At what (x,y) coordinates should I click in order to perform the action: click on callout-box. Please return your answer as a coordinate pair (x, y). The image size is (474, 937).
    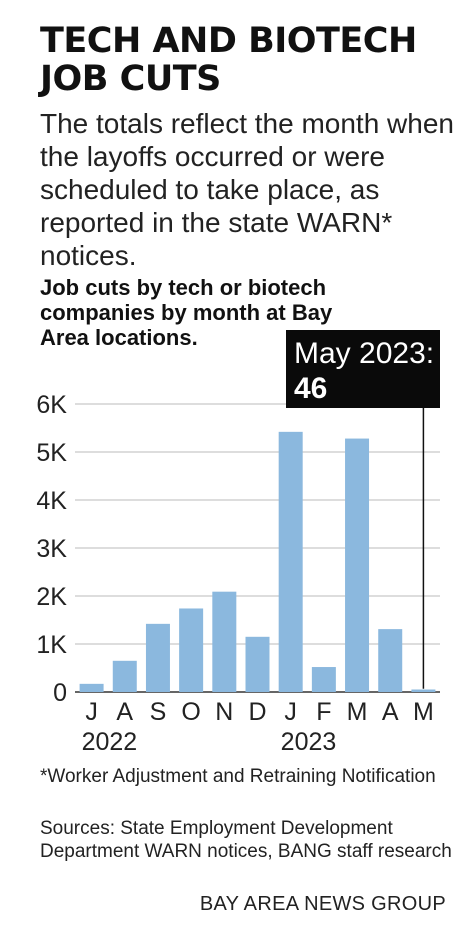
    Looking at the image, I should click on (363, 369).